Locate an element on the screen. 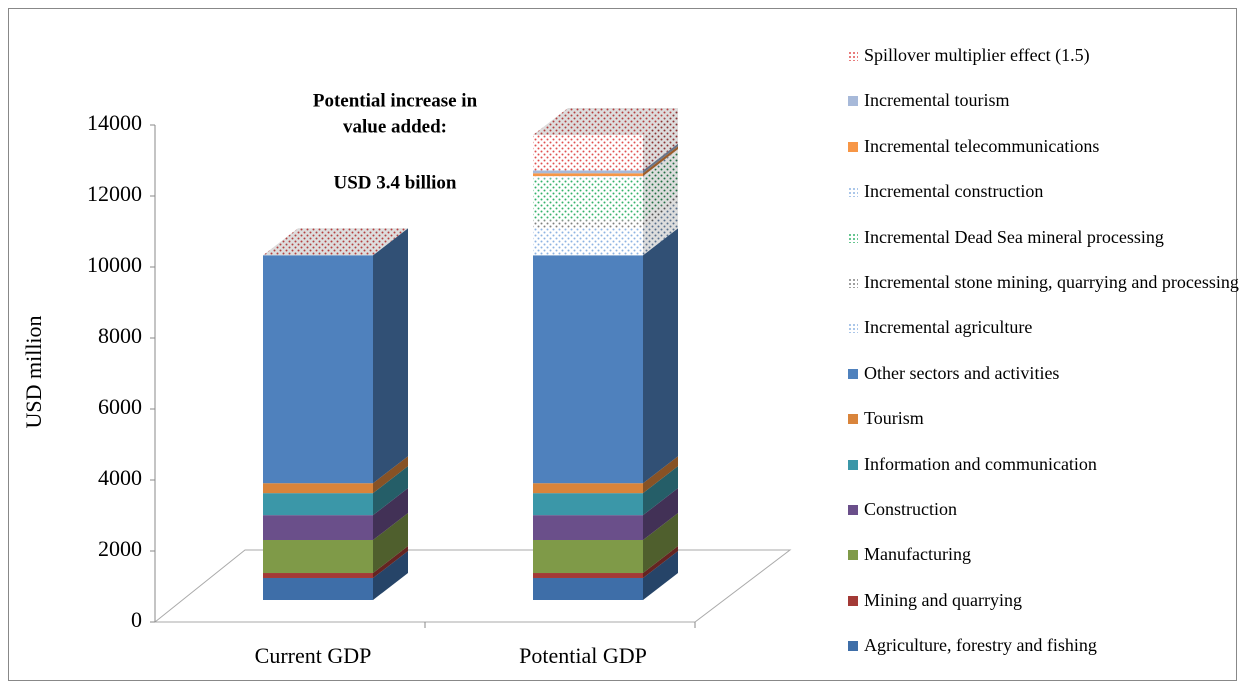 The image size is (1245, 689). legend-item: Information and communication is located at coordinates (1045, 464).